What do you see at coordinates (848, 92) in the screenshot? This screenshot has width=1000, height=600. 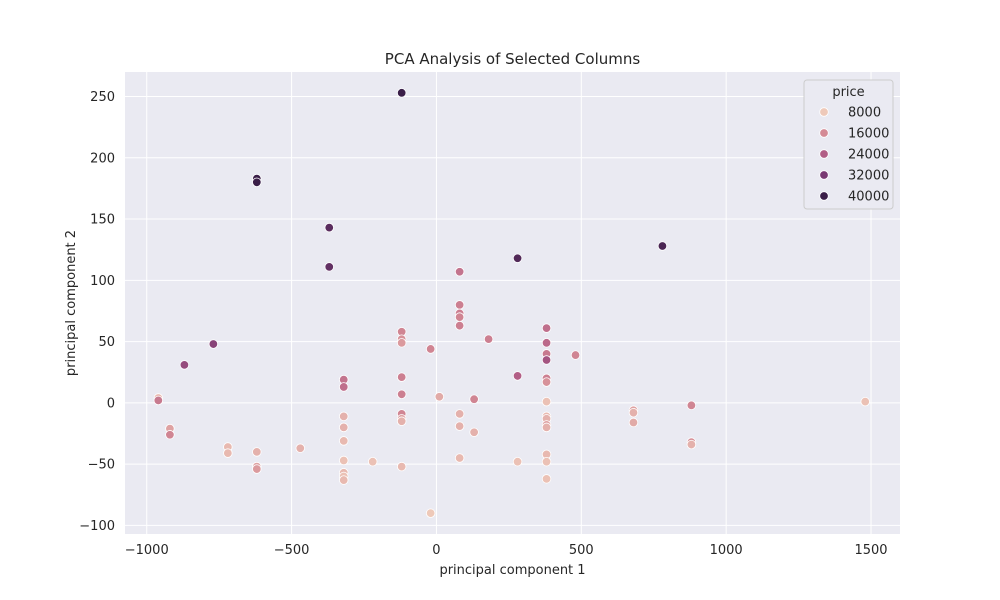 I see `legend-title: price` at bounding box center [848, 92].